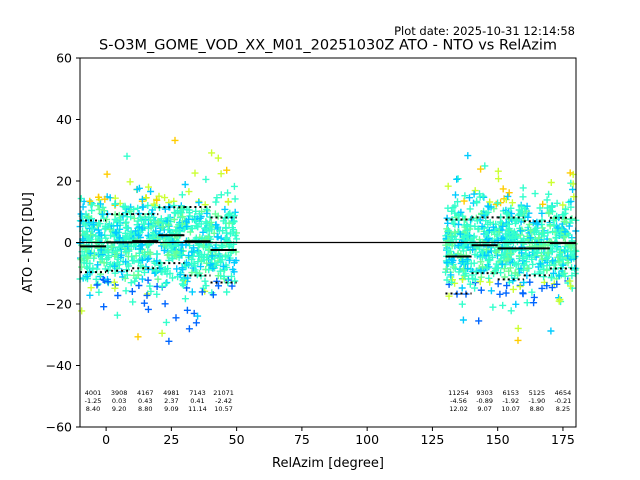 The image size is (640, 480). What do you see at coordinates (458, 401) in the screenshot?
I see `bin-mean-label: -4.56` at bounding box center [458, 401].